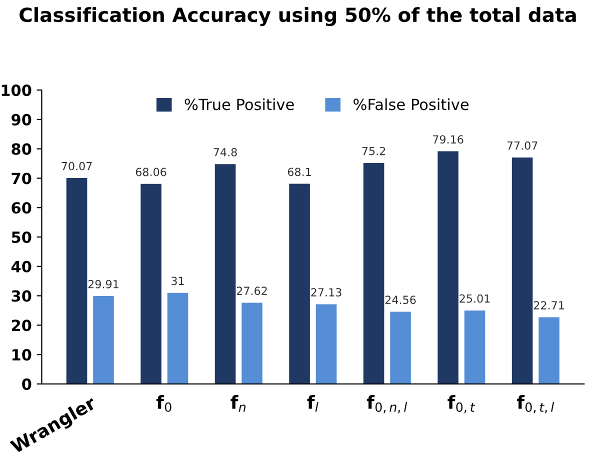  What do you see at coordinates (22, 178) in the screenshot?
I see `y-tick-label: 70` at bounding box center [22, 178].